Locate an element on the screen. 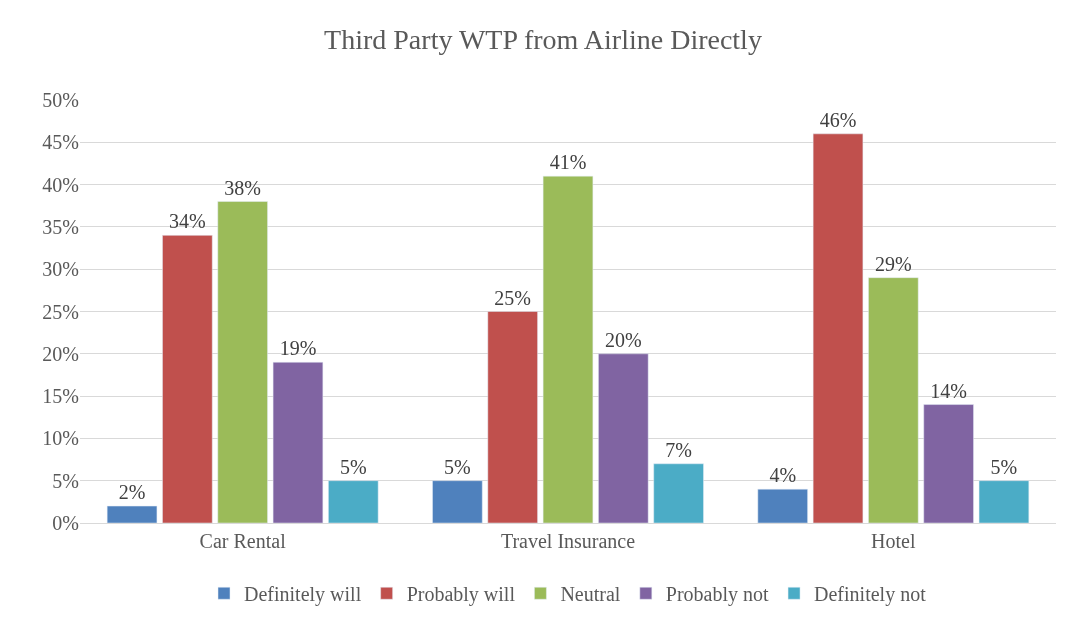 The height and width of the screenshot is (643, 1086). data-label: 14% is located at coordinates (948, 390).